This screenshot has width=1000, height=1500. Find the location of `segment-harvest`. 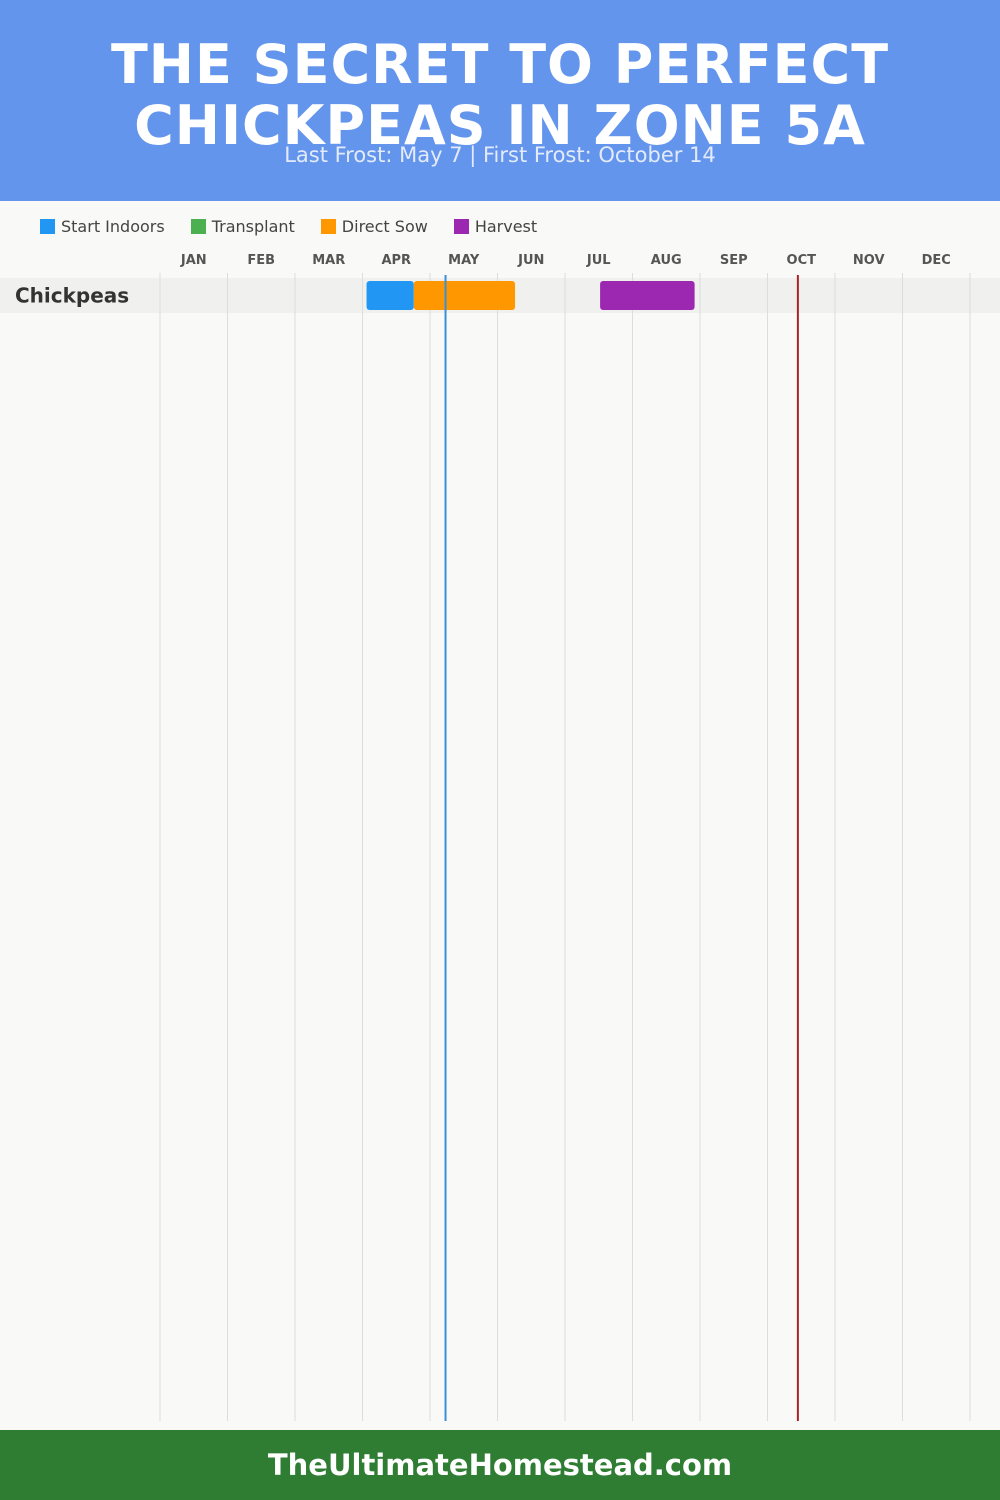

segment-harvest is located at coordinates (647, 295).